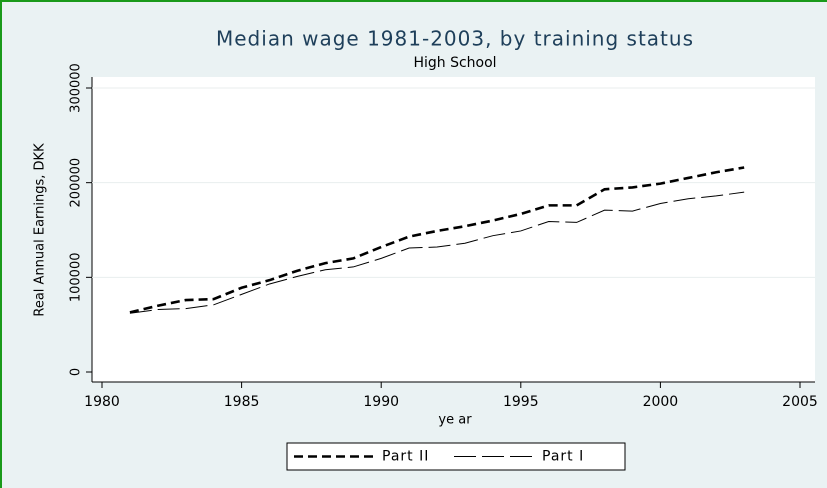 This screenshot has width=827, height=488. I want to click on x-axis-label: ye ar, so click(455, 420).